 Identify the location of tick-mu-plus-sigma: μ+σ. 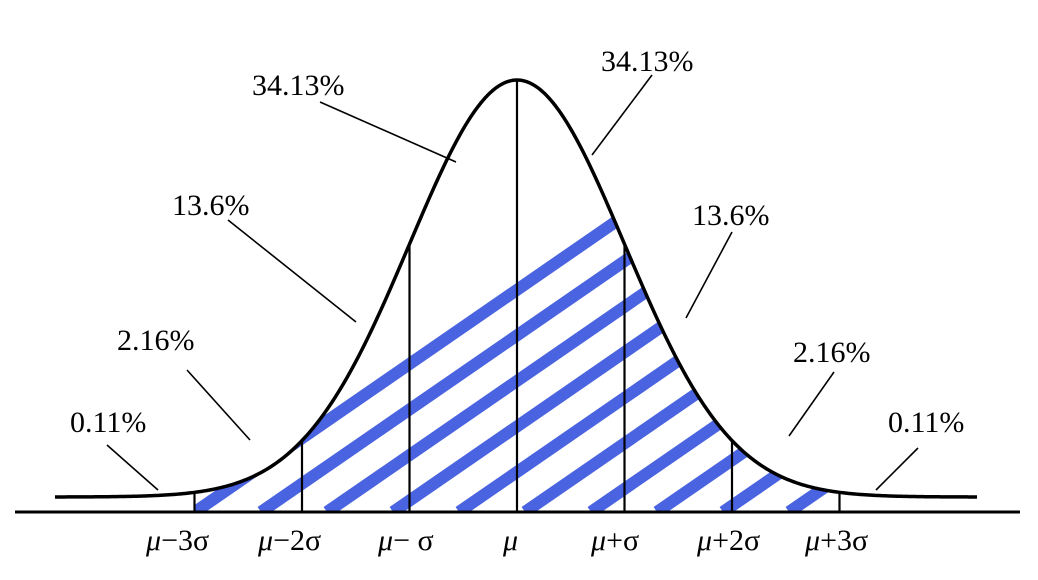
(614, 540).